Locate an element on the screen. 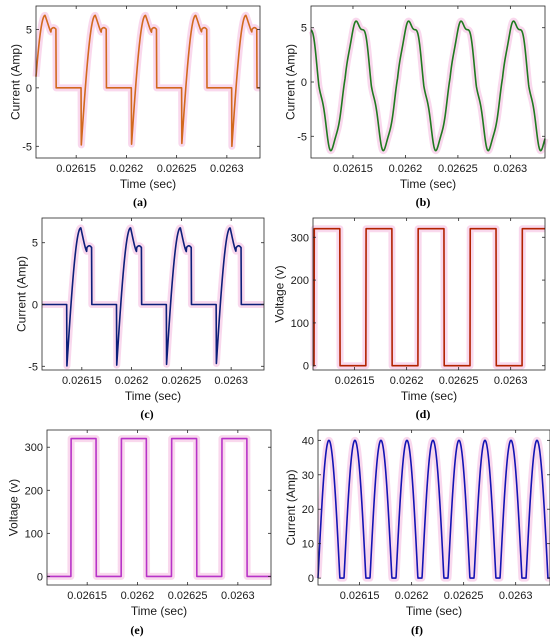  caption-a: (a) is located at coordinates (140, 202).